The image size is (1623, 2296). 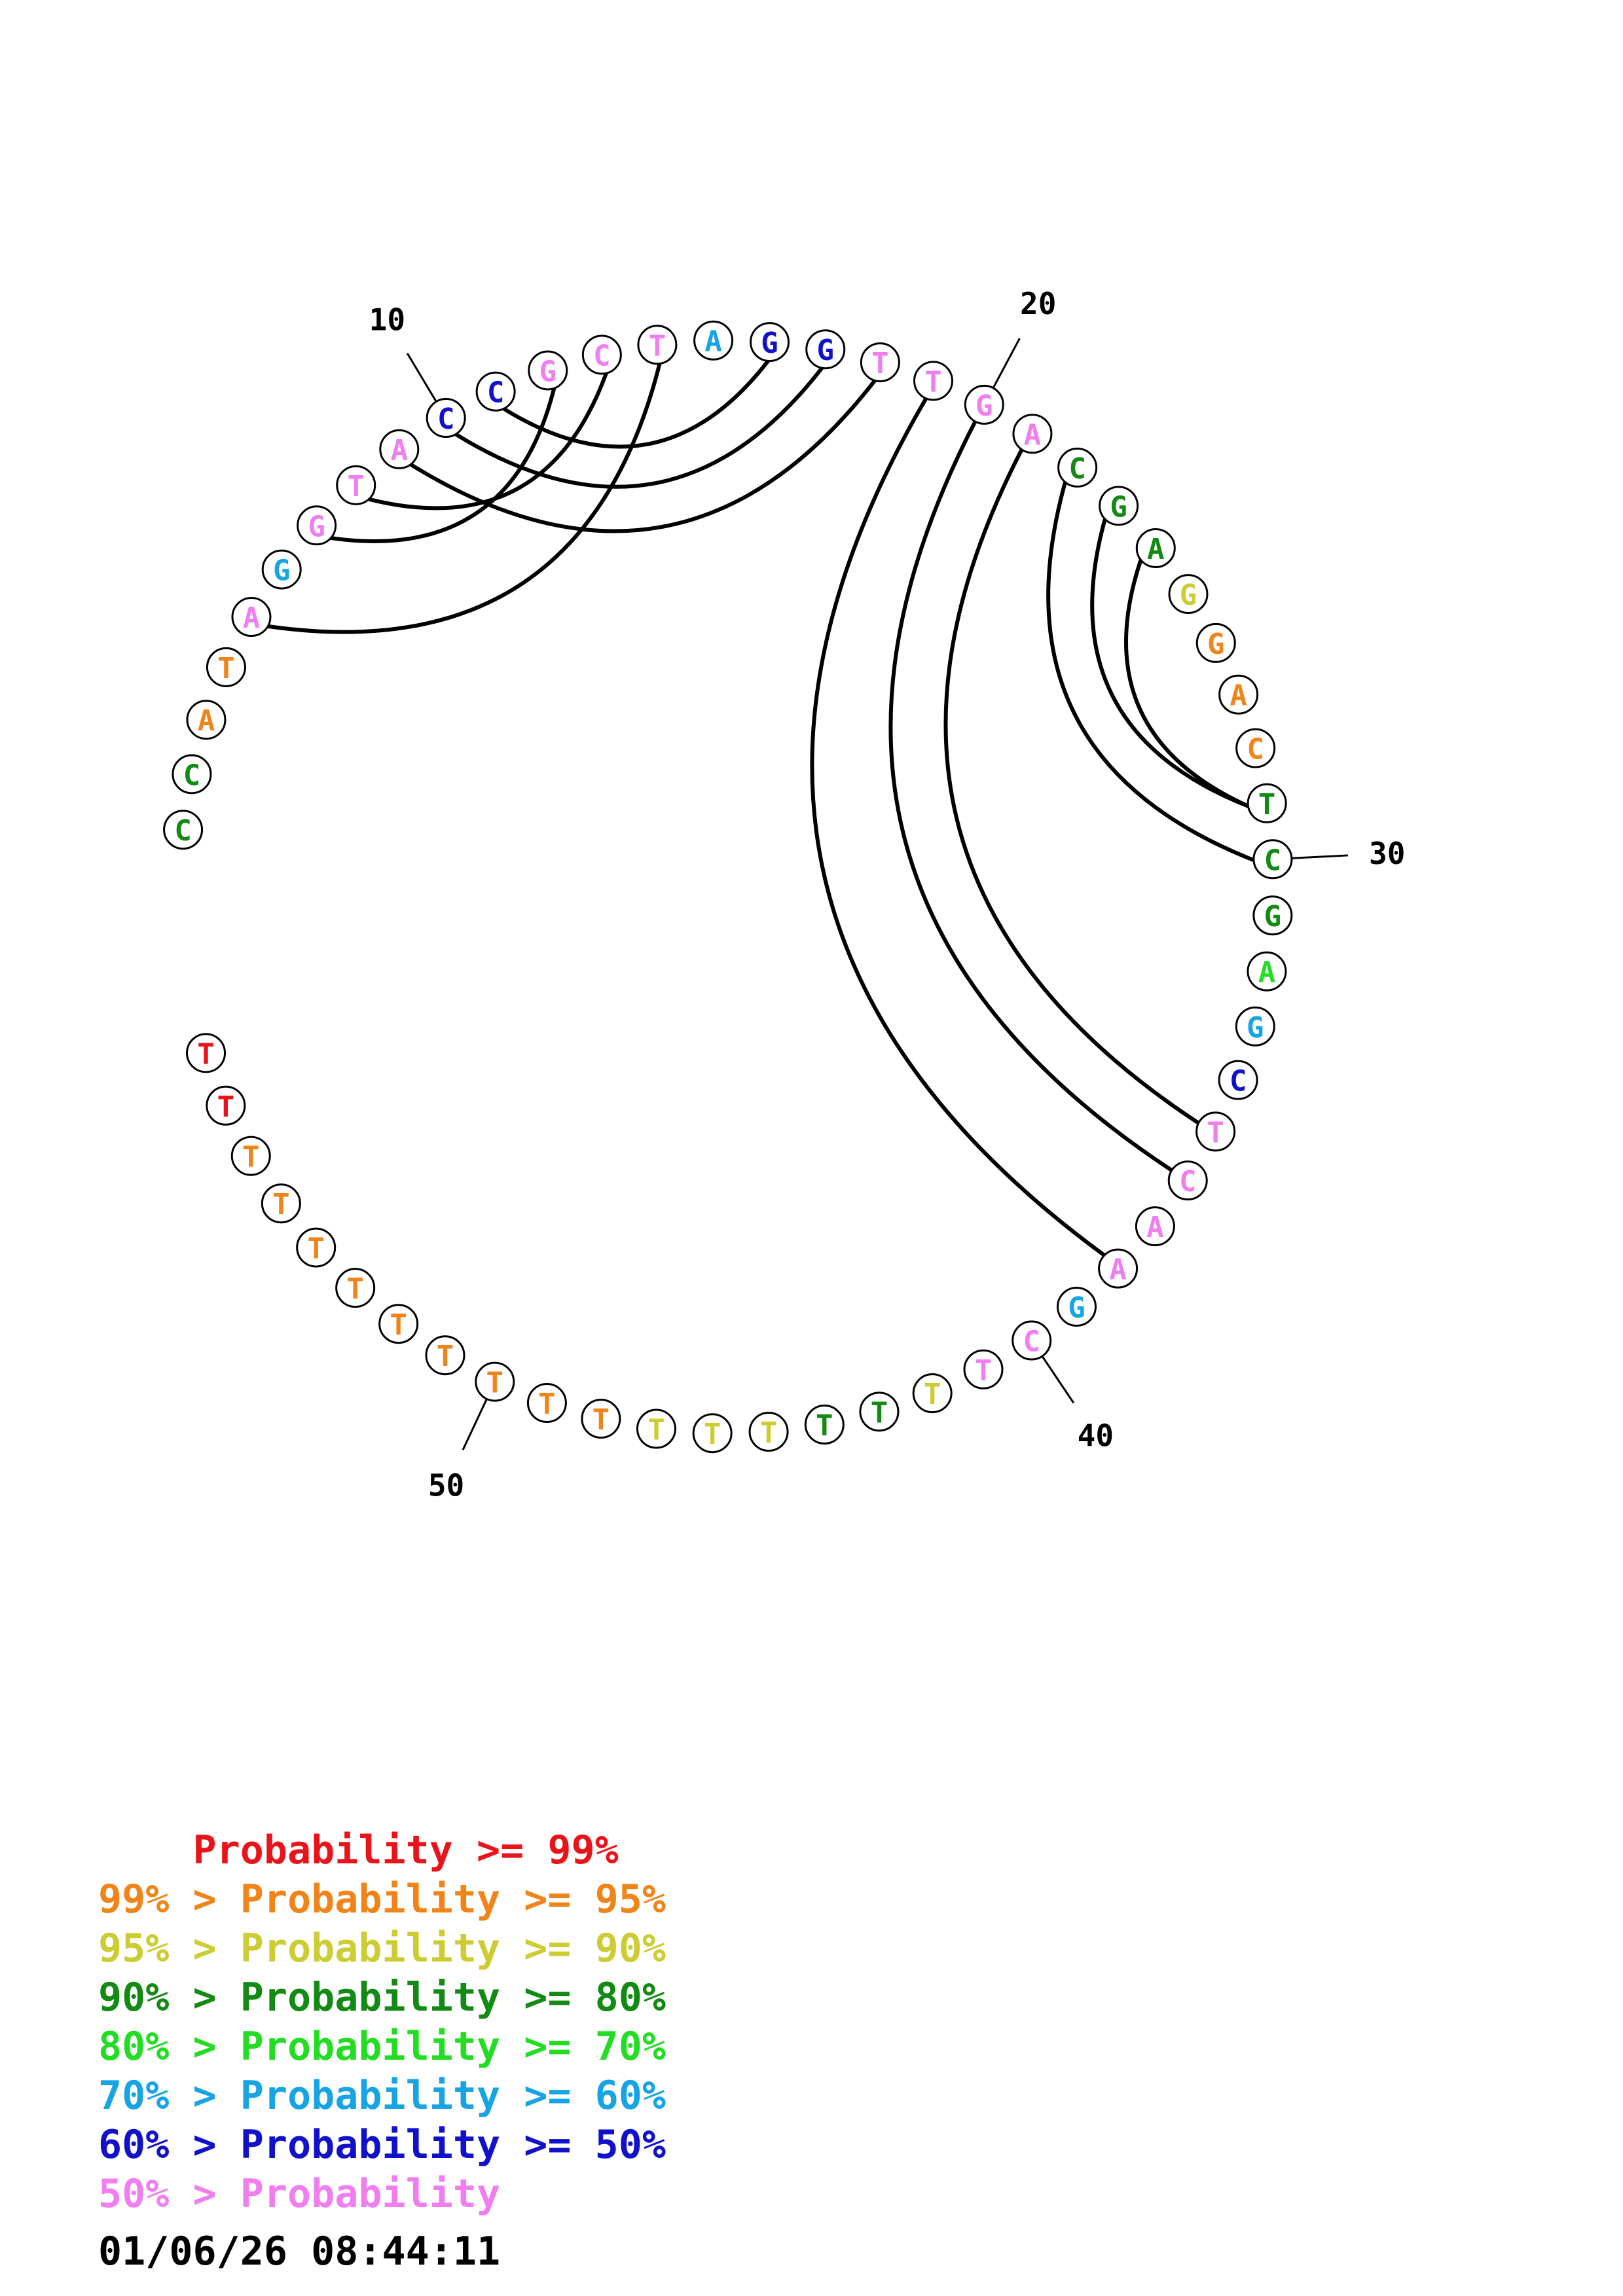 I want to click on nucleotide-52: T, so click(x=398, y=1324).